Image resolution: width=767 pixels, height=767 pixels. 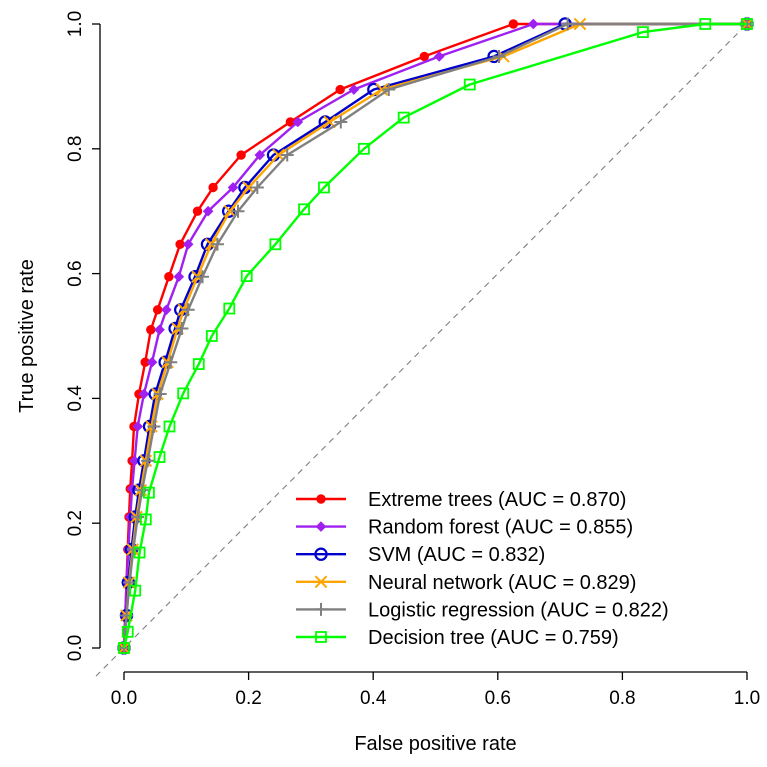 What do you see at coordinates (456, 555) in the screenshot?
I see `legend-label: SVM (AUC = 0.832)` at bounding box center [456, 555].